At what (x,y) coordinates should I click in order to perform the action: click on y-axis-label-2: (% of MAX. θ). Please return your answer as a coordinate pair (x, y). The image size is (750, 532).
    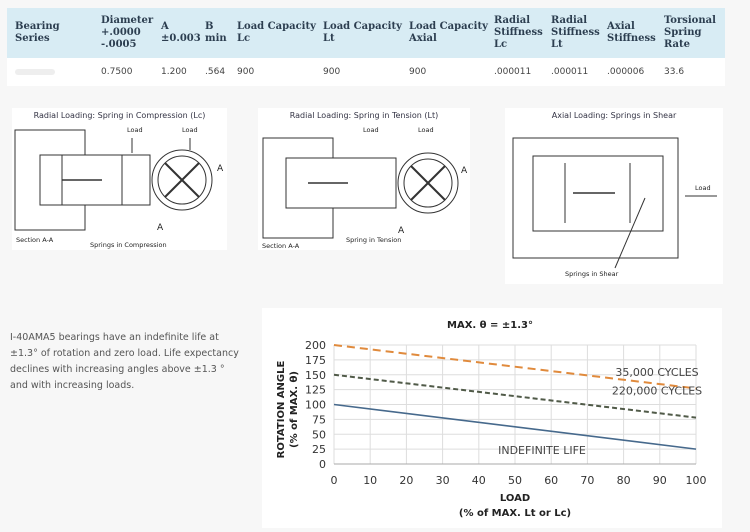
    Looking at the image, I should click on (294, 409).